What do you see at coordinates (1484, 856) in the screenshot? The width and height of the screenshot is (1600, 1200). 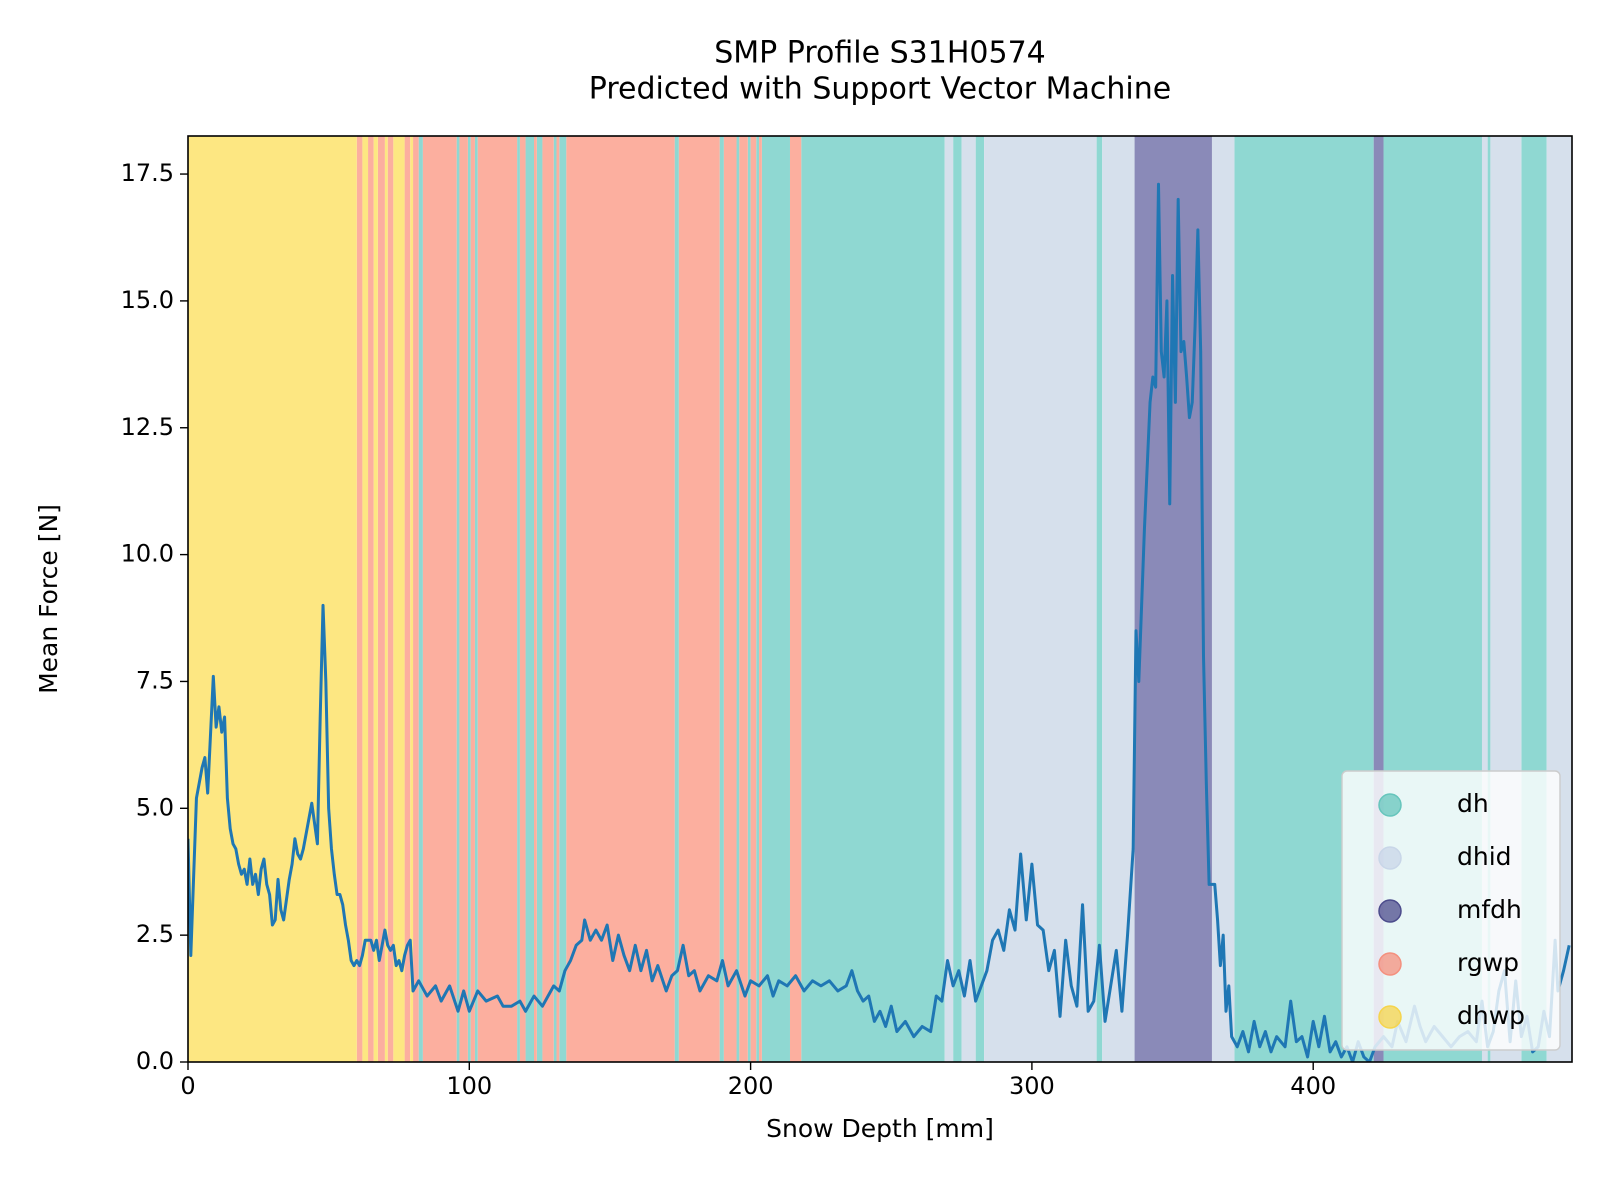 I see `legend-label: dhid` at bounding box center [1484, 856].